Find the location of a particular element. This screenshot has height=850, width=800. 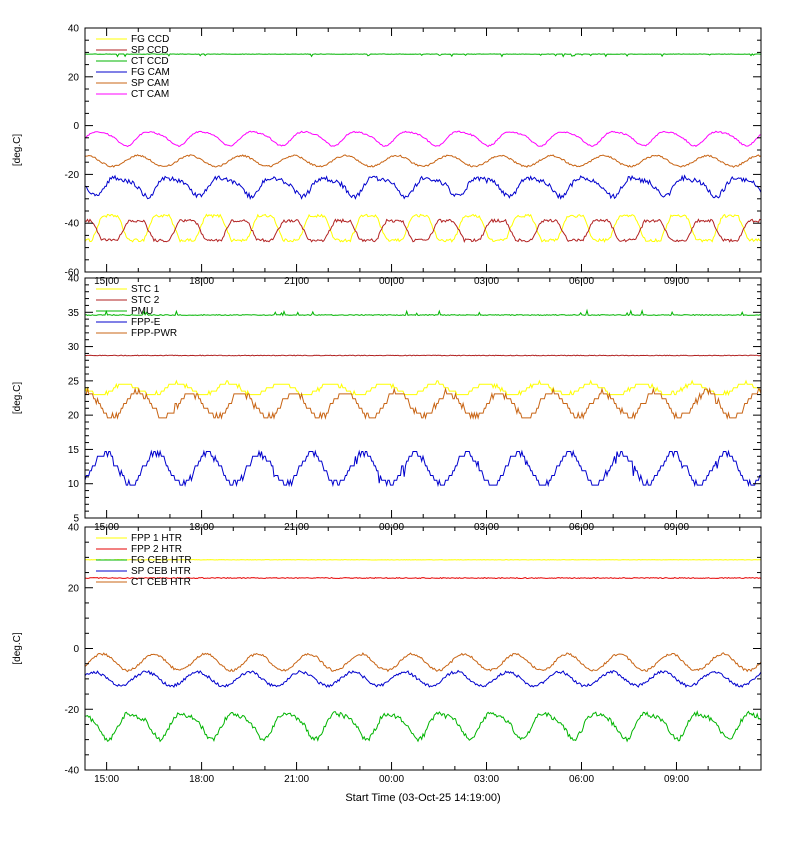

legend-label: FPP-PWR is located at coordinates (154, 333).